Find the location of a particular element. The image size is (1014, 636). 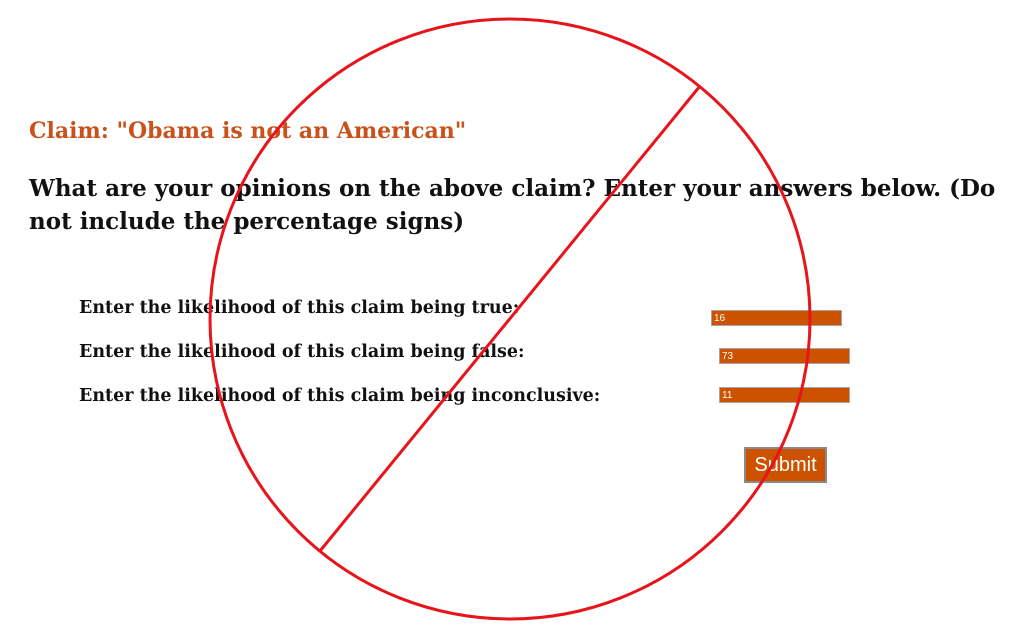

true-likelihood-input is located at coordinates (776, 318).